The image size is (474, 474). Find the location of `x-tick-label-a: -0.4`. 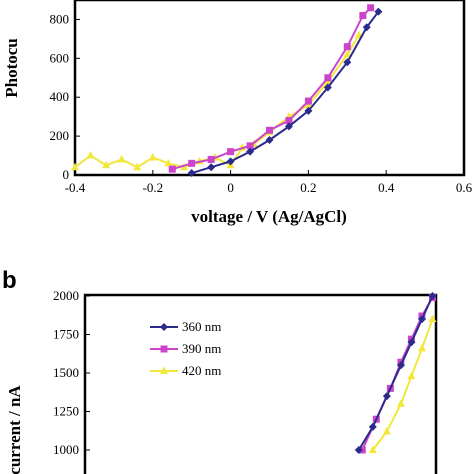

x-tick-label-a: -0.4 is located at coordinates (75, 187).